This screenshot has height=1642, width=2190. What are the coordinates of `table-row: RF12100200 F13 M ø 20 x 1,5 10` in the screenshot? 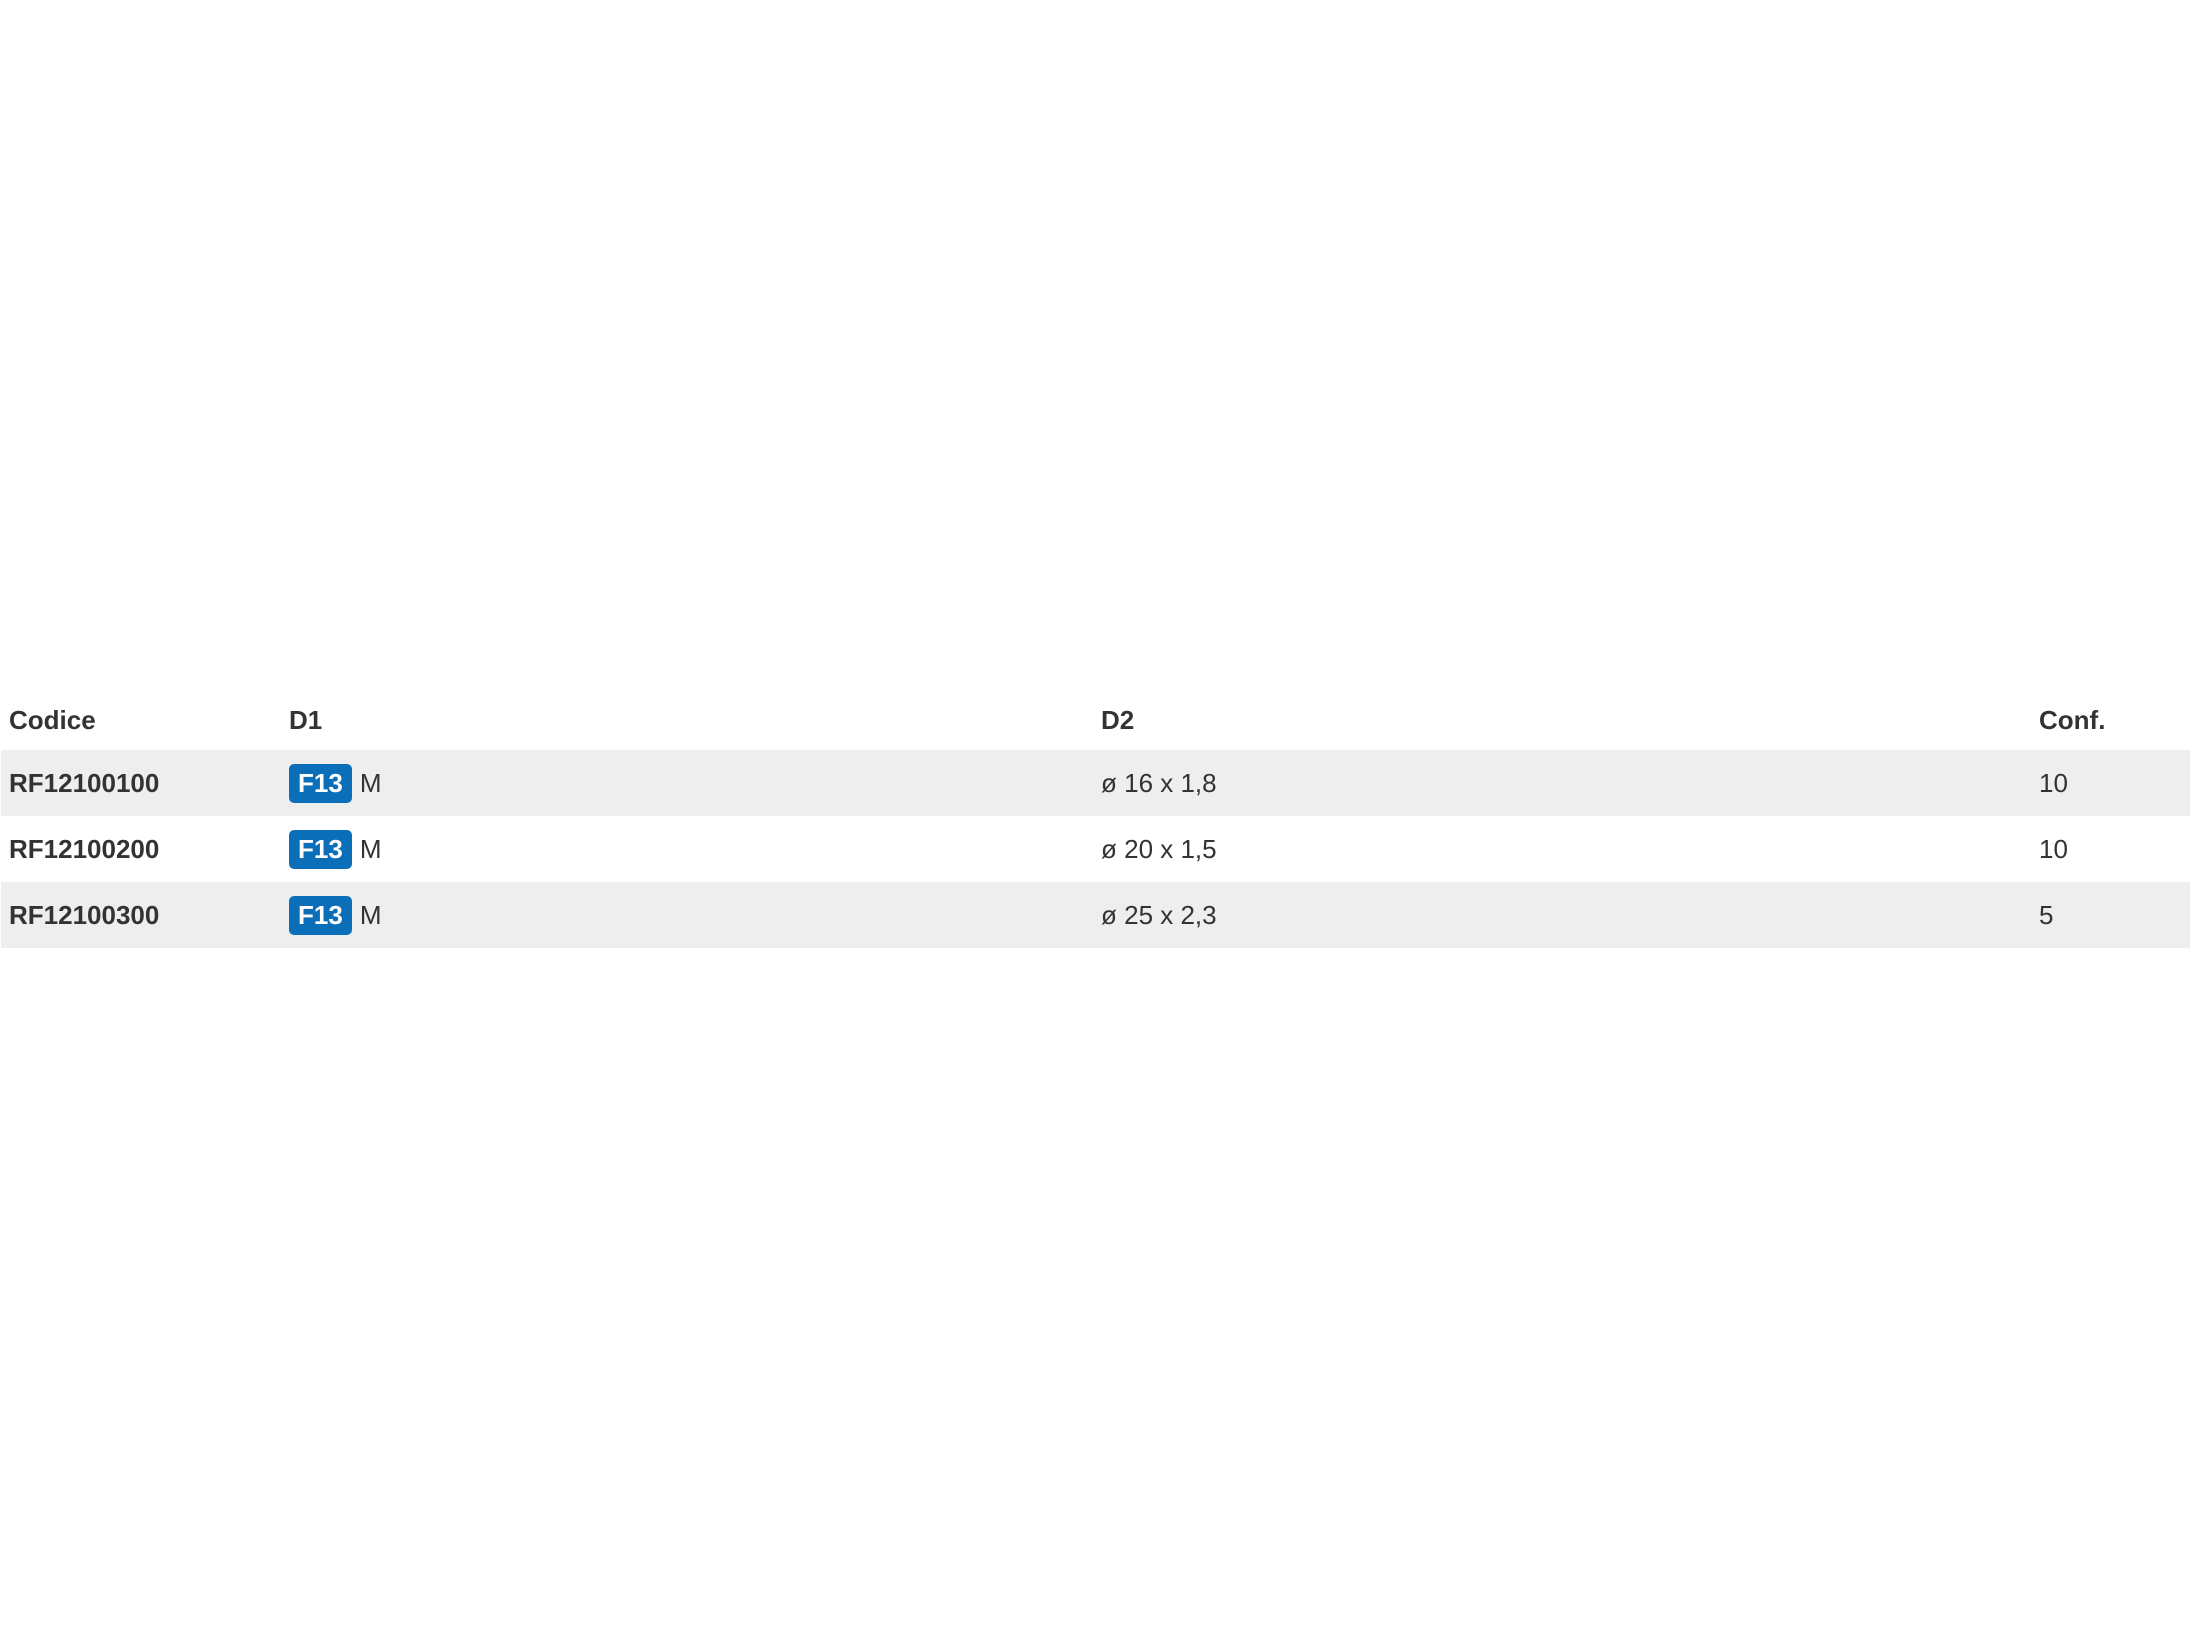 It's located at (1095, 849).